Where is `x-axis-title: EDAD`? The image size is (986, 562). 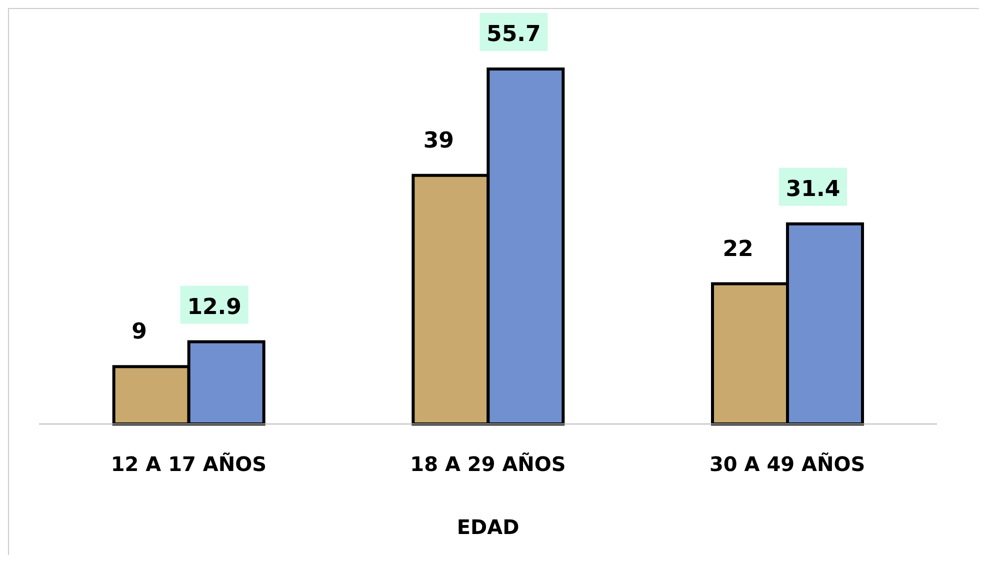 x-axis-title: EDAD is located at coordinates (488, 527).